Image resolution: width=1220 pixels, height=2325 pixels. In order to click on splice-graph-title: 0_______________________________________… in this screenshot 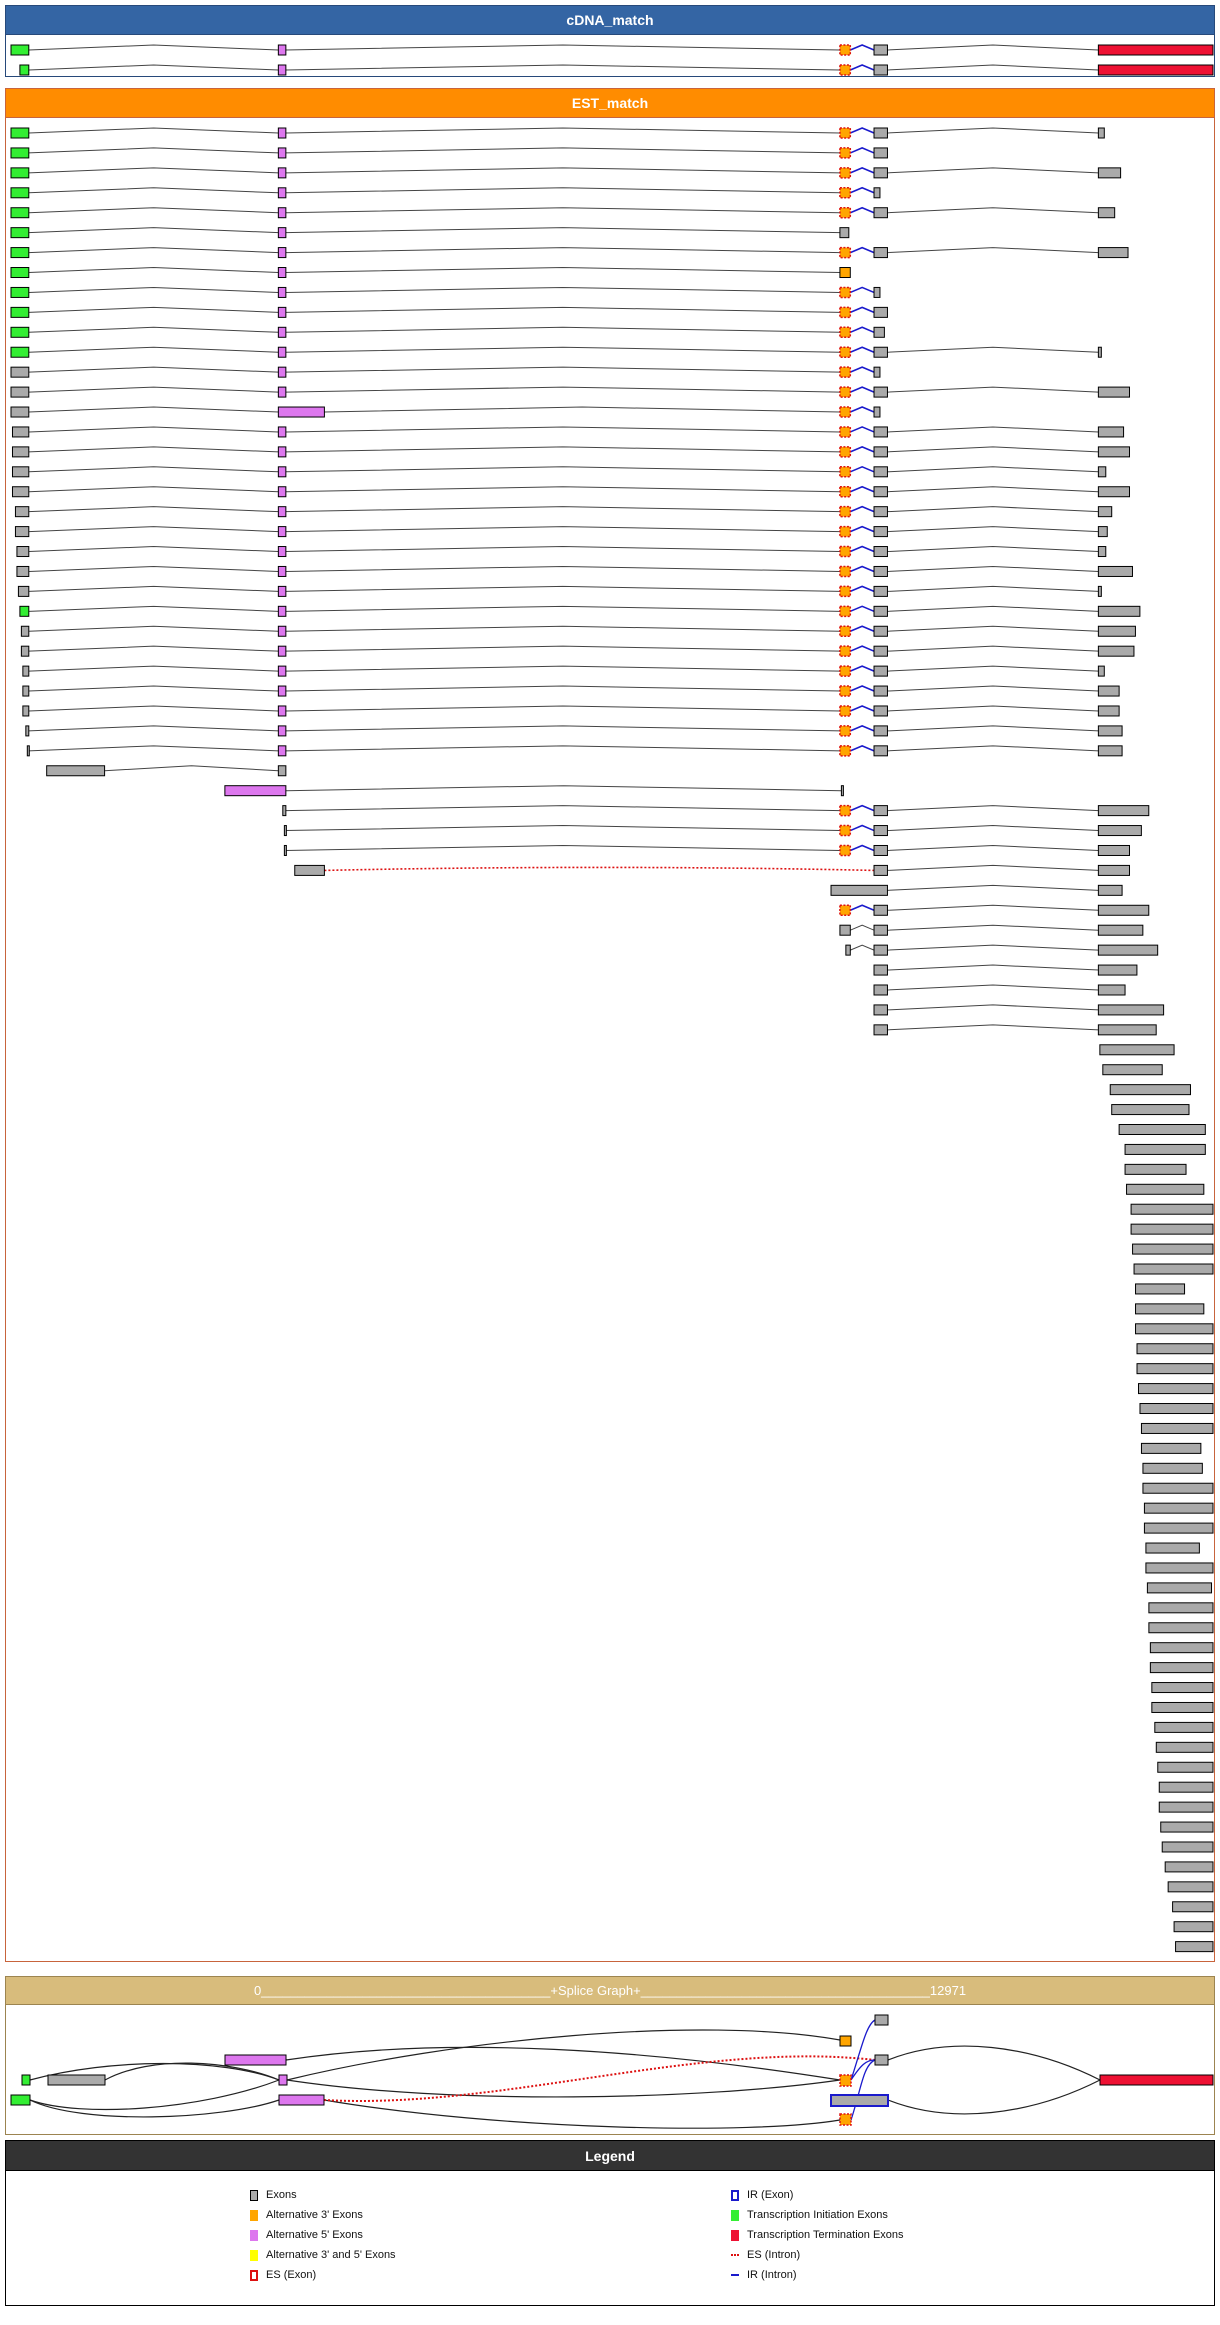, I will do `click(610, 1990)`.